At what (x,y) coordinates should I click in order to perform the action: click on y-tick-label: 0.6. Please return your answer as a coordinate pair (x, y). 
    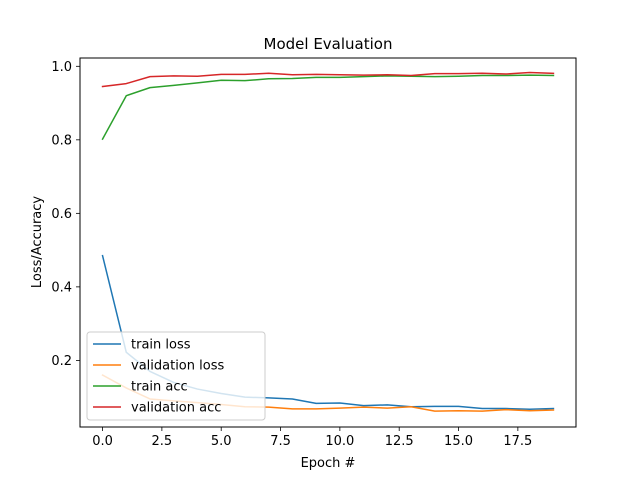
    Looking at the image, I should click on (61, 214).